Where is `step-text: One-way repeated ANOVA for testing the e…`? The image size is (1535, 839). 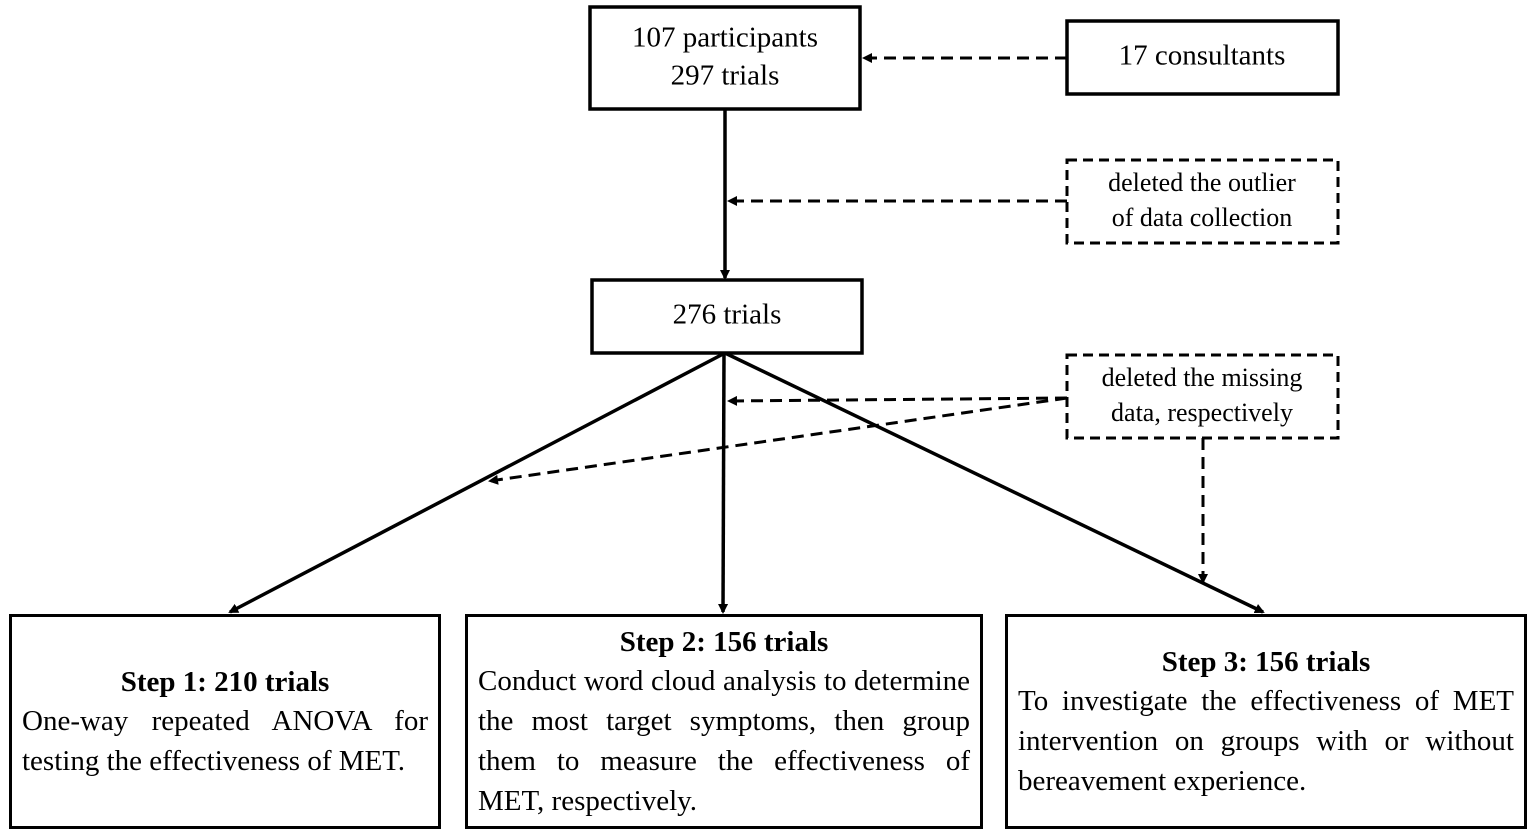
step-text: One-way repeated ANOVA for testing the e… is located at coordinates (225, 740).